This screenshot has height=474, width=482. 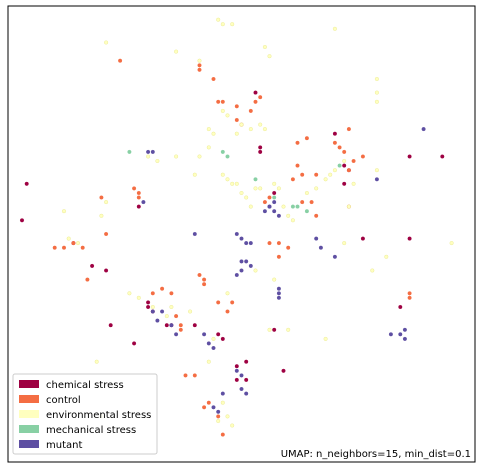 What do you see at coordinates (64, 445) in the screenshot?
I see `legend-label-mutant: mutant` at bounding box center [64, 445].